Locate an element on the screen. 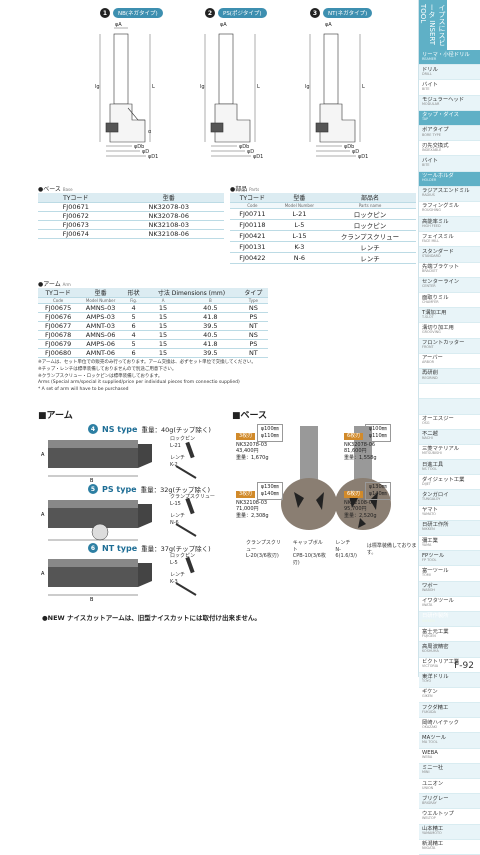 Image resolution: width=480 pixels, height=855 pixels. dim-l: L is located at coordinates (153, 87).